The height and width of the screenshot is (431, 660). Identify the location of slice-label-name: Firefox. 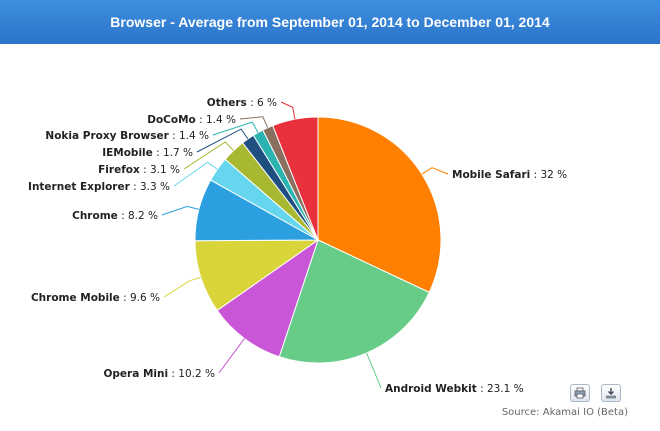
(119, 170).